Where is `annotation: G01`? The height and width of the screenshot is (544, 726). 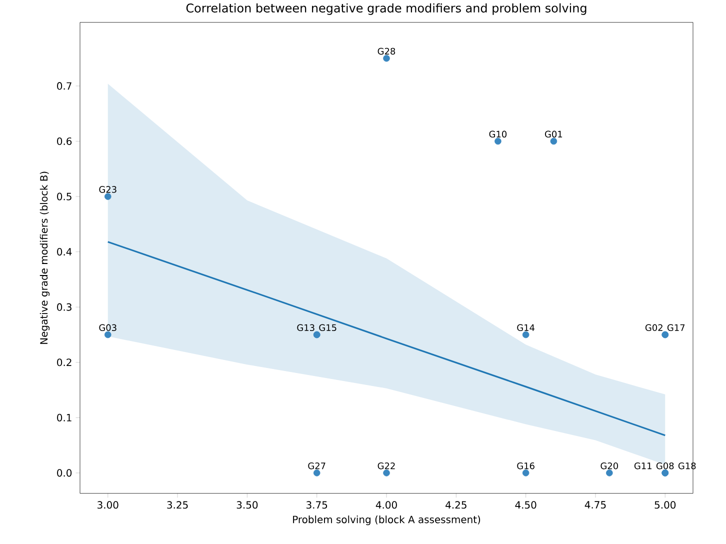 annotation: G01 is located at coordinates (553, 134).